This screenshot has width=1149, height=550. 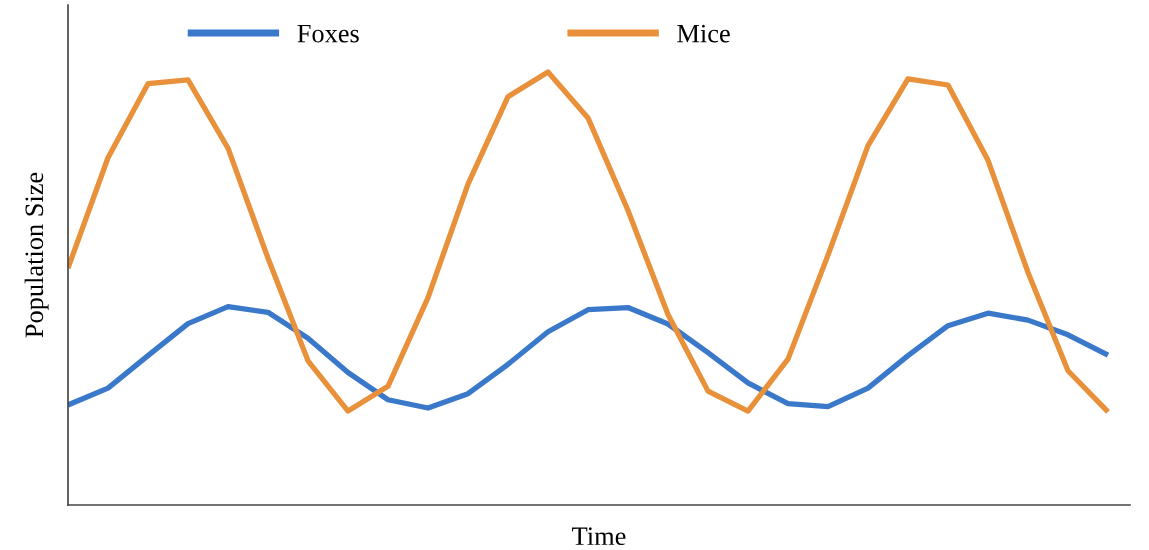 What do you see at coordinates (703, 33) in the screenshot?
I see `legend-label: Mice` at bounding box center [703, 33].